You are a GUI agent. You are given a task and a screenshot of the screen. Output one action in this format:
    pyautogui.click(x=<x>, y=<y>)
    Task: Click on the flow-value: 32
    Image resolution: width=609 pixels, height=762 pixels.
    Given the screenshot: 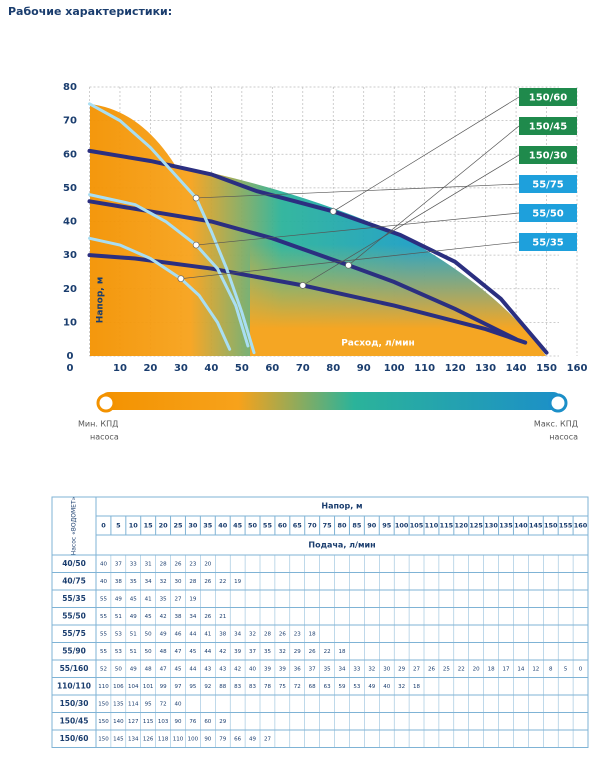 What is the action you would take?
    pyautogui.click(x=401, y=687)
    